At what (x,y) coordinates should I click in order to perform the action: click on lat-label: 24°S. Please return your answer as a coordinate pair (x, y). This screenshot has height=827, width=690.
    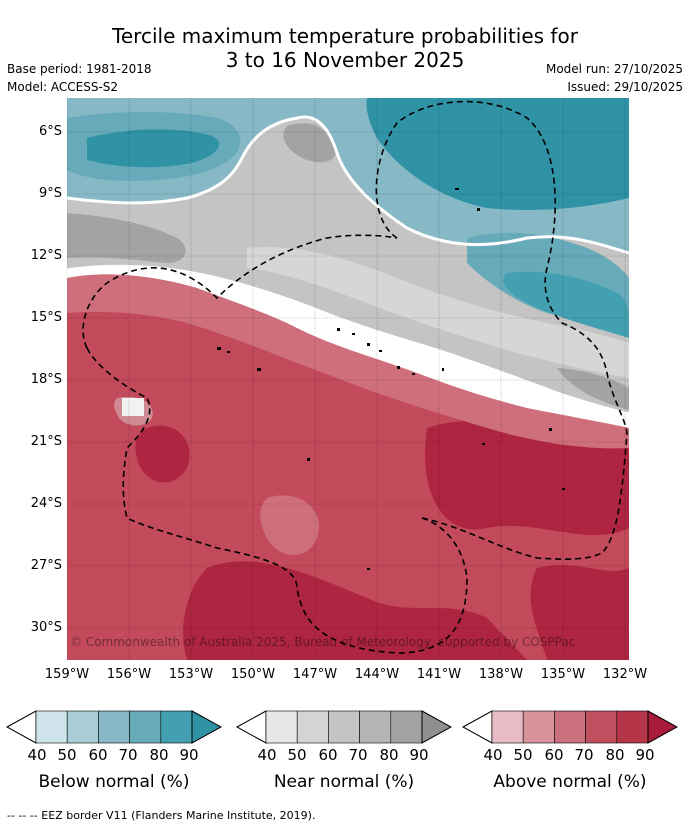
    Looking at the image, I should click on (46, 503).